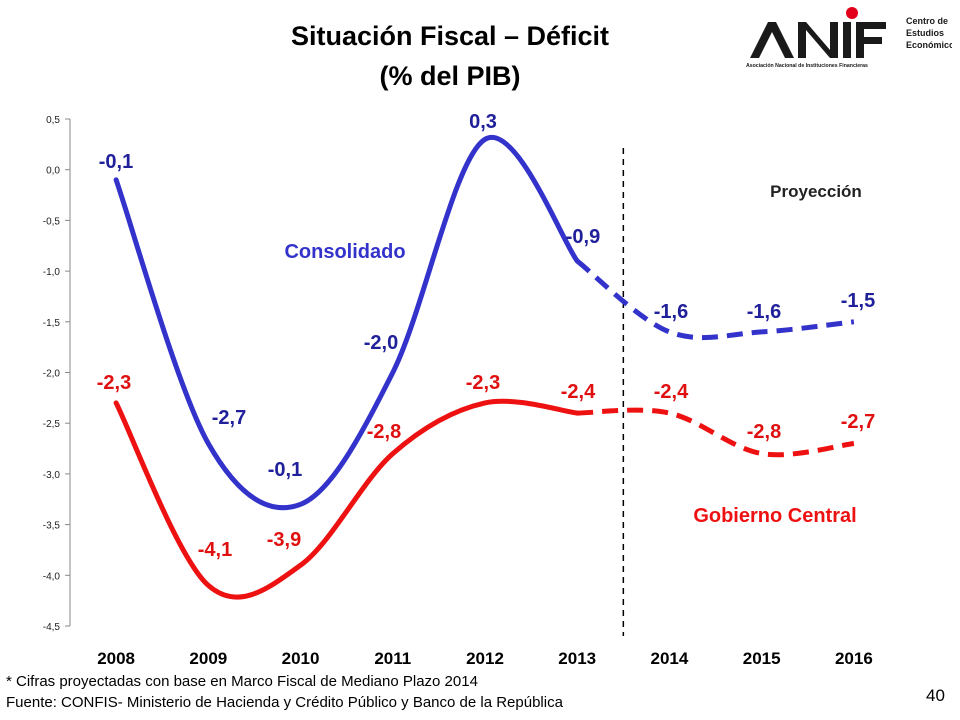 This screenshot has height=720, width=960. Describe the element at coordinates (208, 658) in the screenshot. I see `x-tick-label: 2009` at that location.